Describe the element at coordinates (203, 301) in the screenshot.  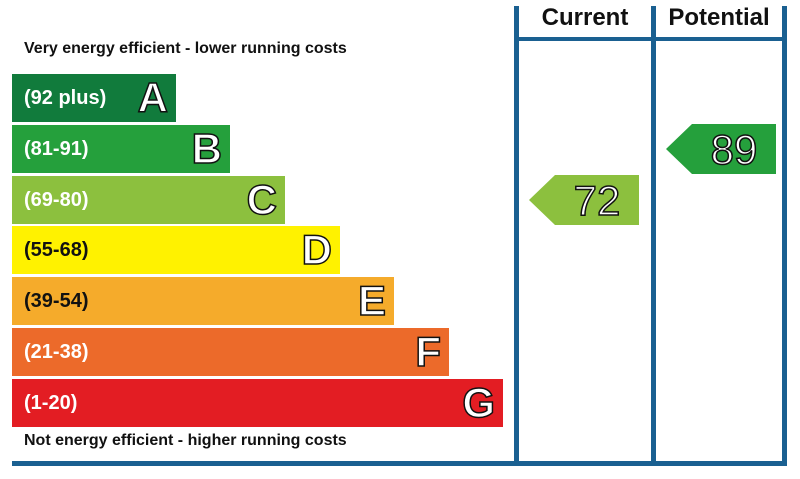
I see `band-e: (39-54) E` at that location.